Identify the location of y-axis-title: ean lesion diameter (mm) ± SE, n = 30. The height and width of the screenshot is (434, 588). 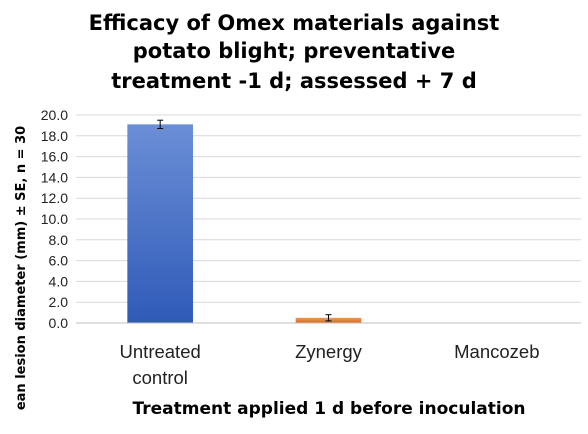
(21, 268).